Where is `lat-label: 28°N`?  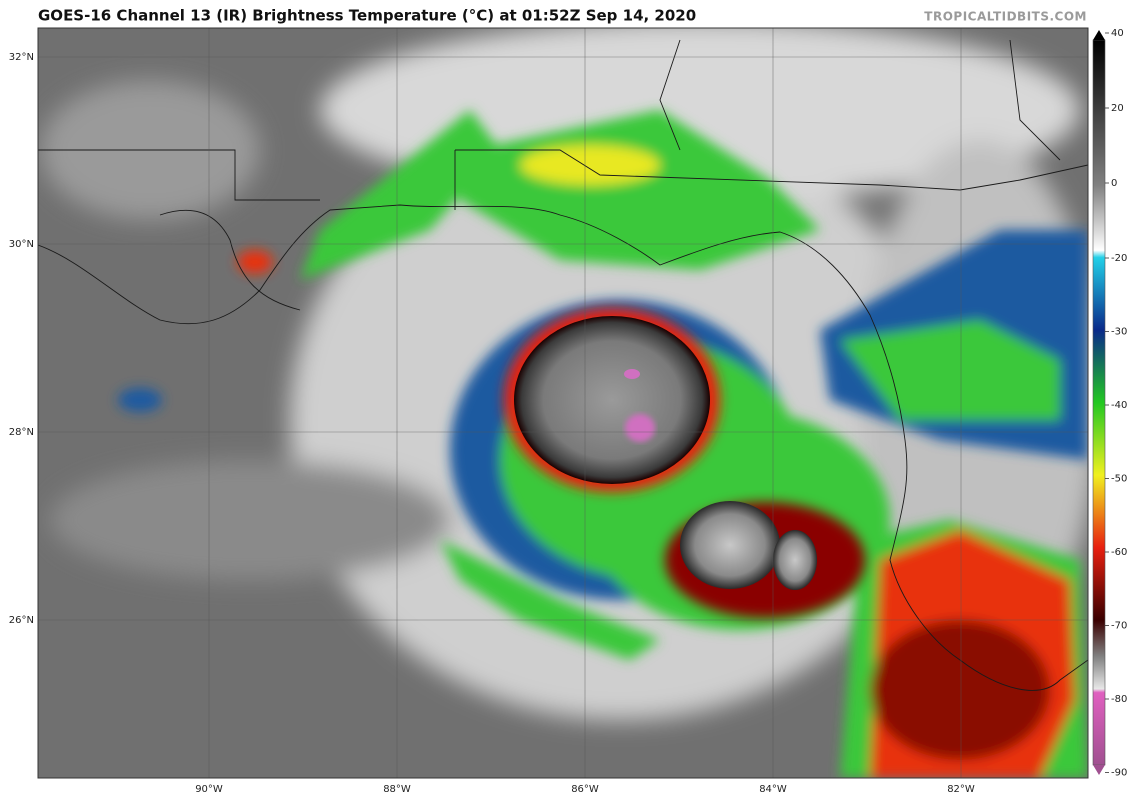
lat-label: 28°N is located at coordinates (21, 432).